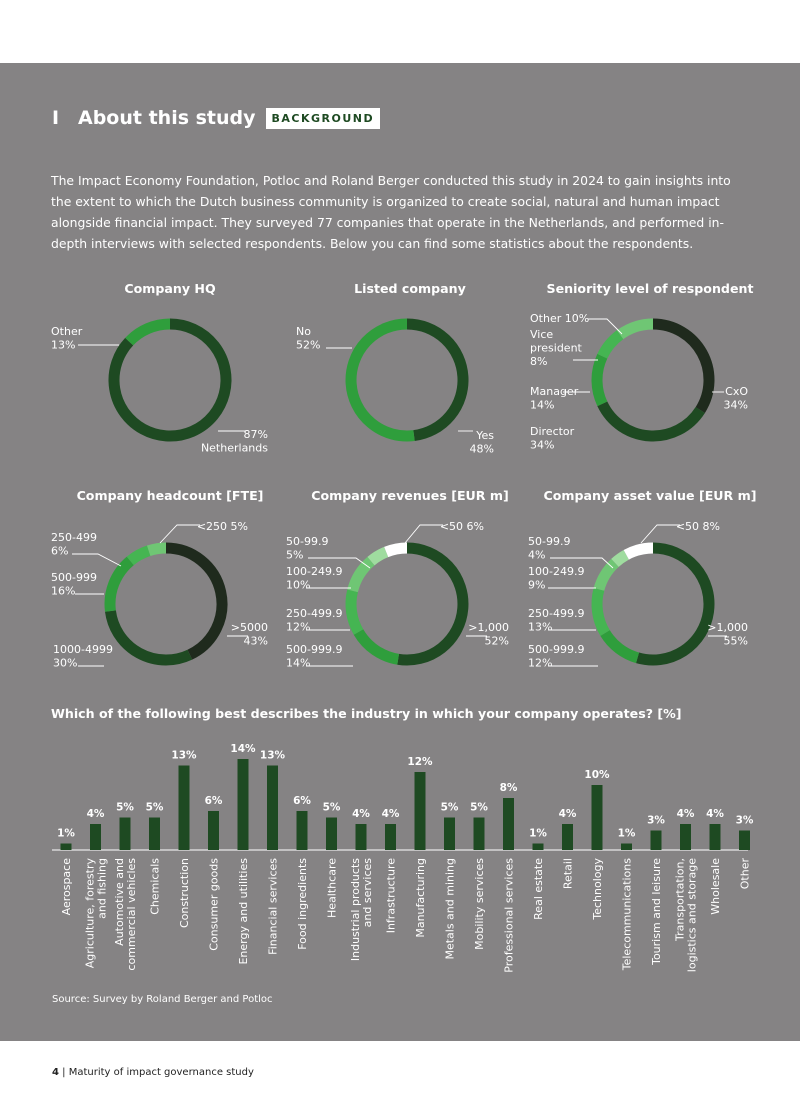  Describe the element at coordinates (83, 649) in the screenshot. I see `donut-label: 1000-4999` at that location.